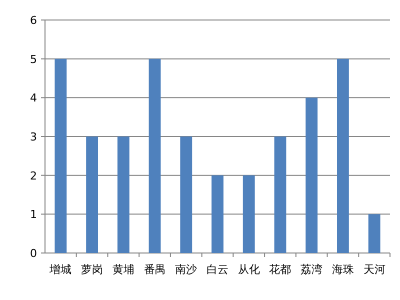 The height and width of the screenshot is (300, 400). What do you see at coordinates (33, 98) in the screenshot?
I see `y-tick-label: 4` at bounding box center [33, 98].